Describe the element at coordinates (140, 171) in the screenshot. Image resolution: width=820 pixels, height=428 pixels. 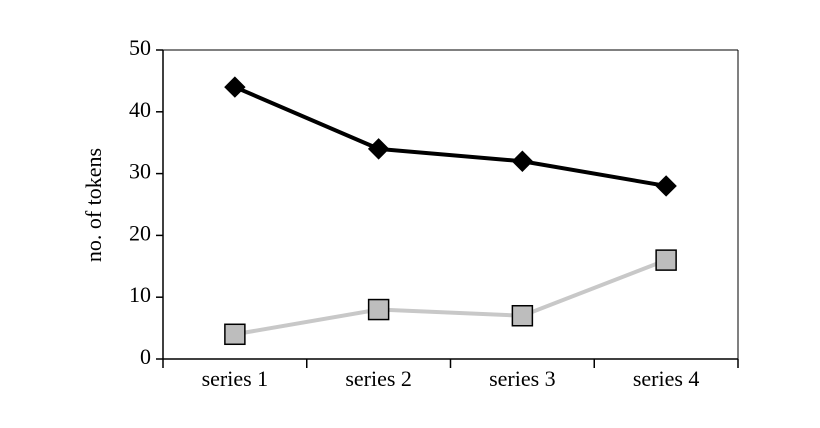
I see `y-tick-label: 30` at that location.